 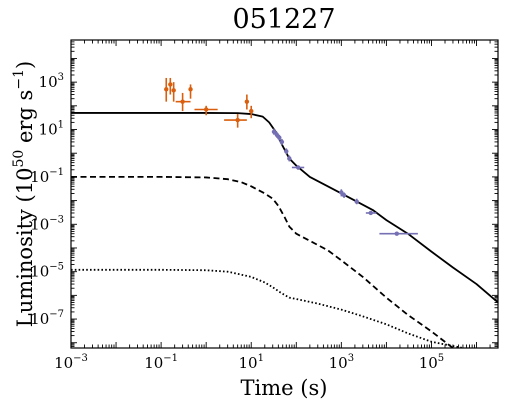 I want to click on y-tick-label: 10³, so click(x=51, y=81).